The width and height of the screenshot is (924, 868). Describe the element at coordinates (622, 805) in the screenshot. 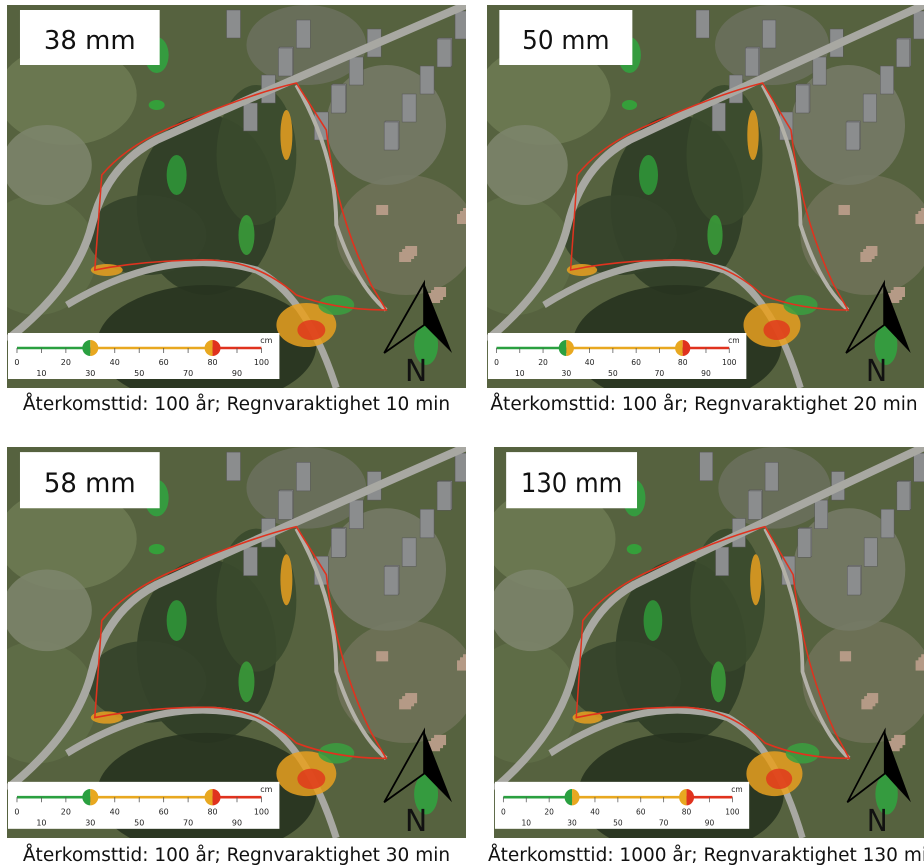

I see `legend-box` at that location.